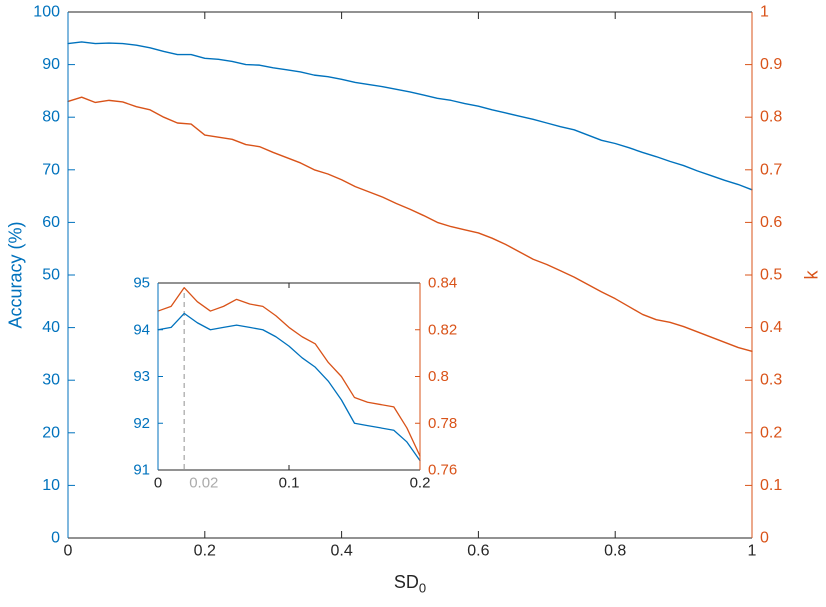 Image resolution: width=826 pixels, height=607 pixels. Describe the element at coordinates (51, 275) in the screenshot. I see `svg-text: 50` at that location.